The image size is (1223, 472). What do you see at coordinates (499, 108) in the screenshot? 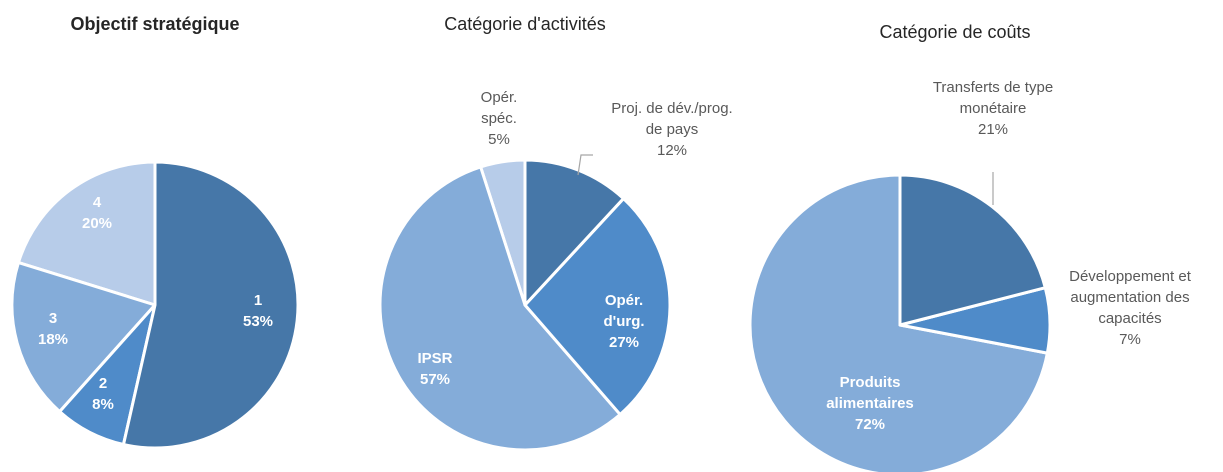
I see `category: Opér. spéc.` at bounding box center [499, 108].